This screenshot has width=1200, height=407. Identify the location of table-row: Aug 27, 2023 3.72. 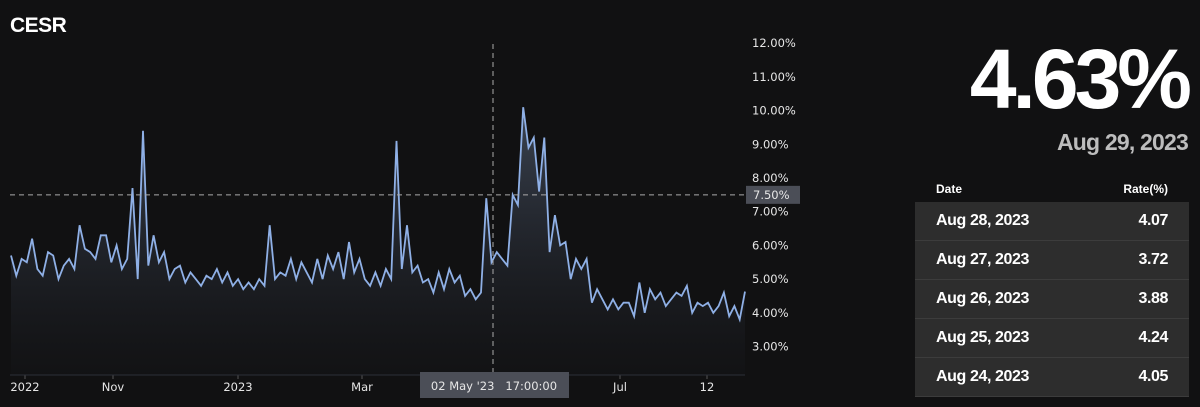
(1052, 260).